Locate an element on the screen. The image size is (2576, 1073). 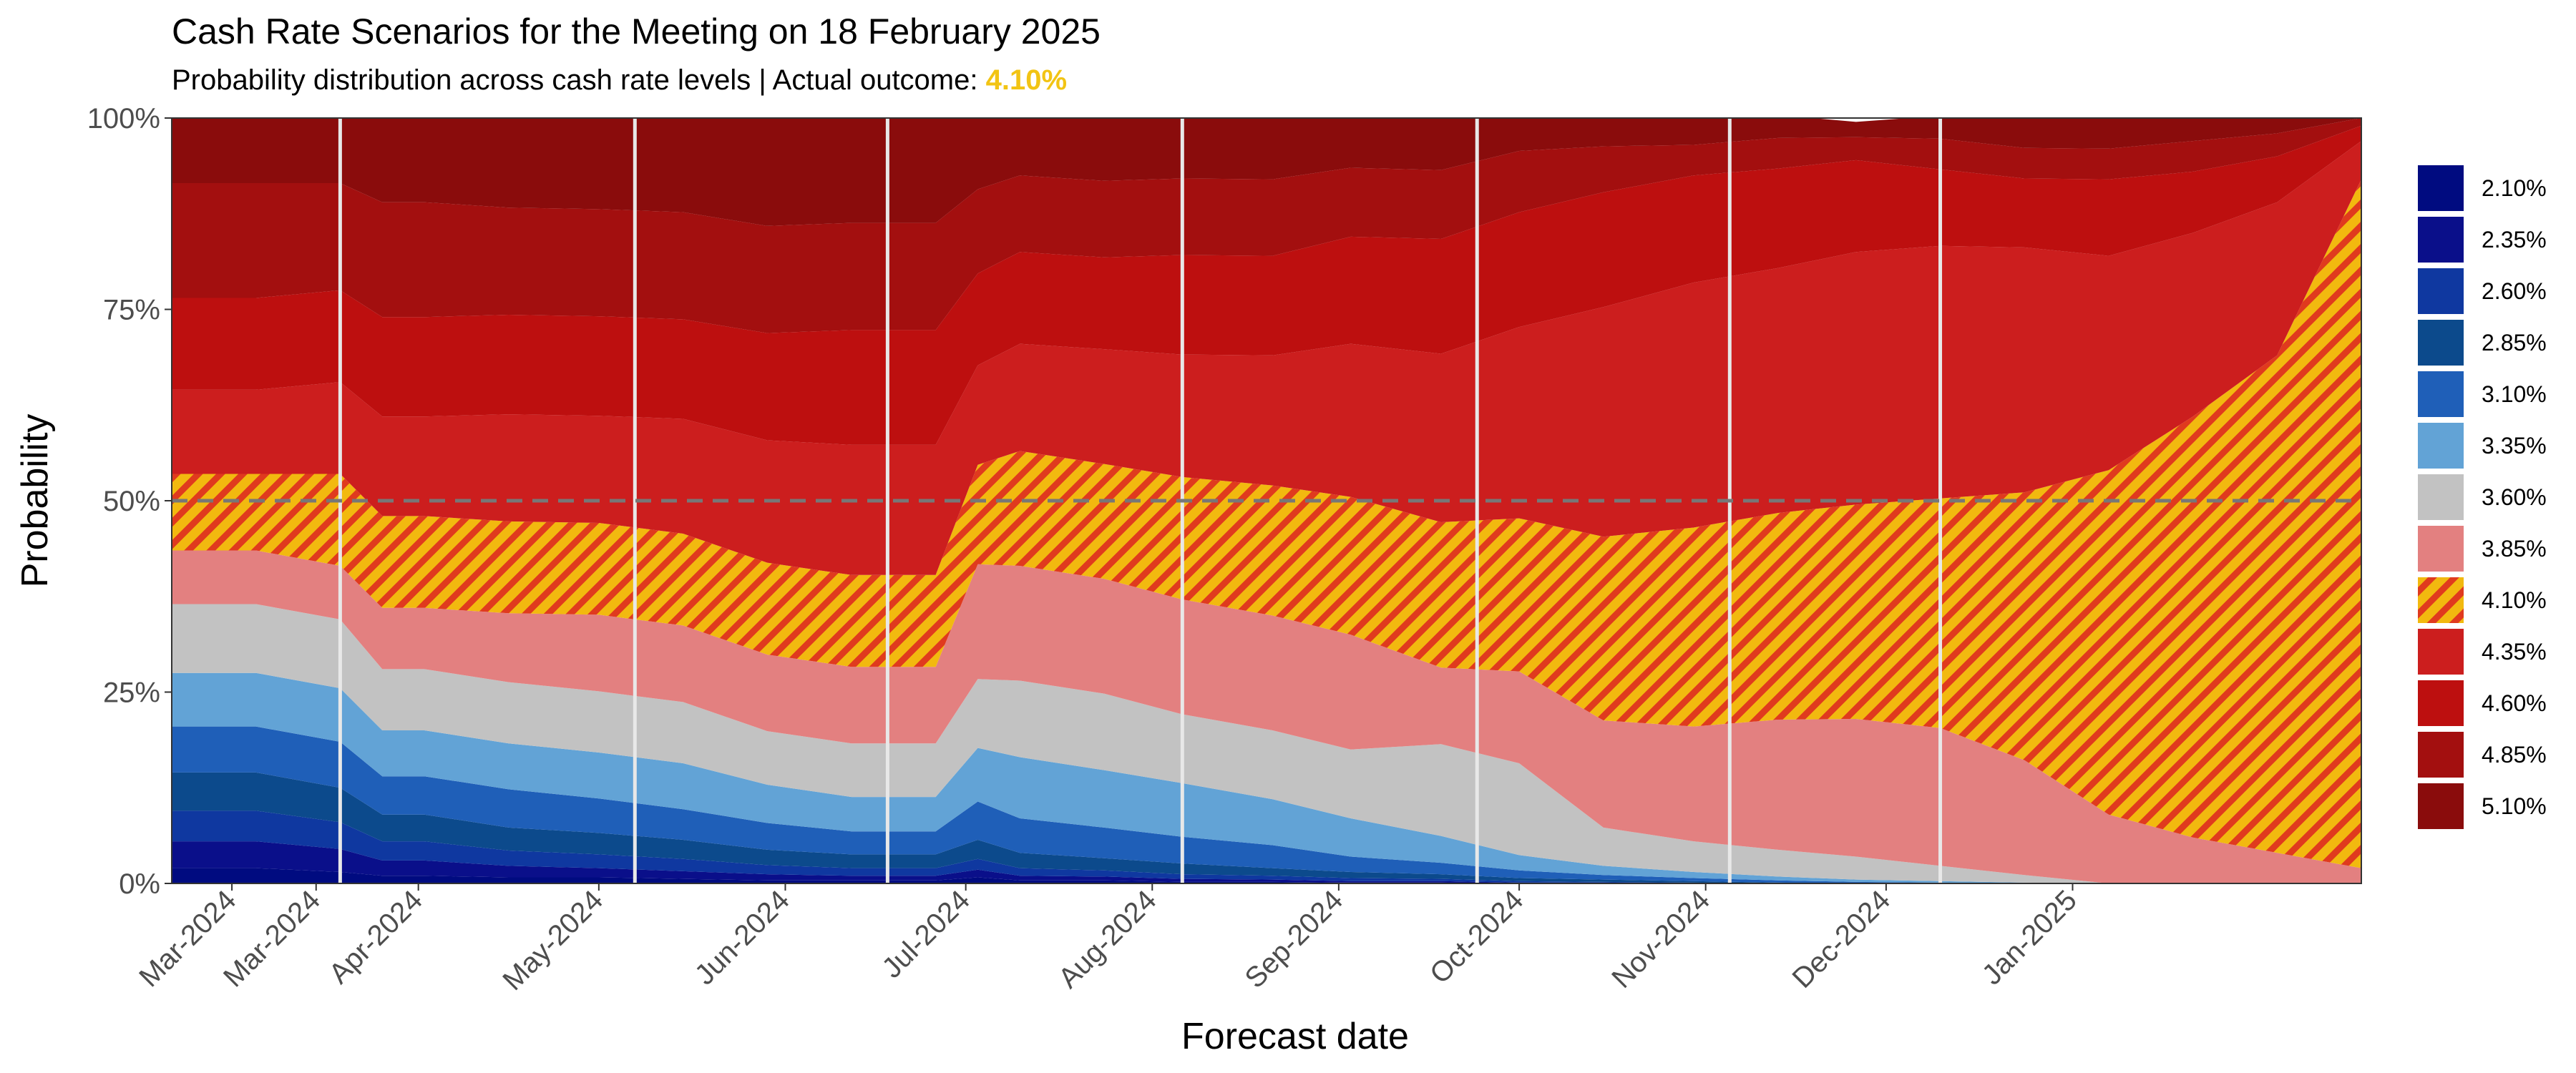
y-tick-label: 0% is located at coordinates (139, 884).